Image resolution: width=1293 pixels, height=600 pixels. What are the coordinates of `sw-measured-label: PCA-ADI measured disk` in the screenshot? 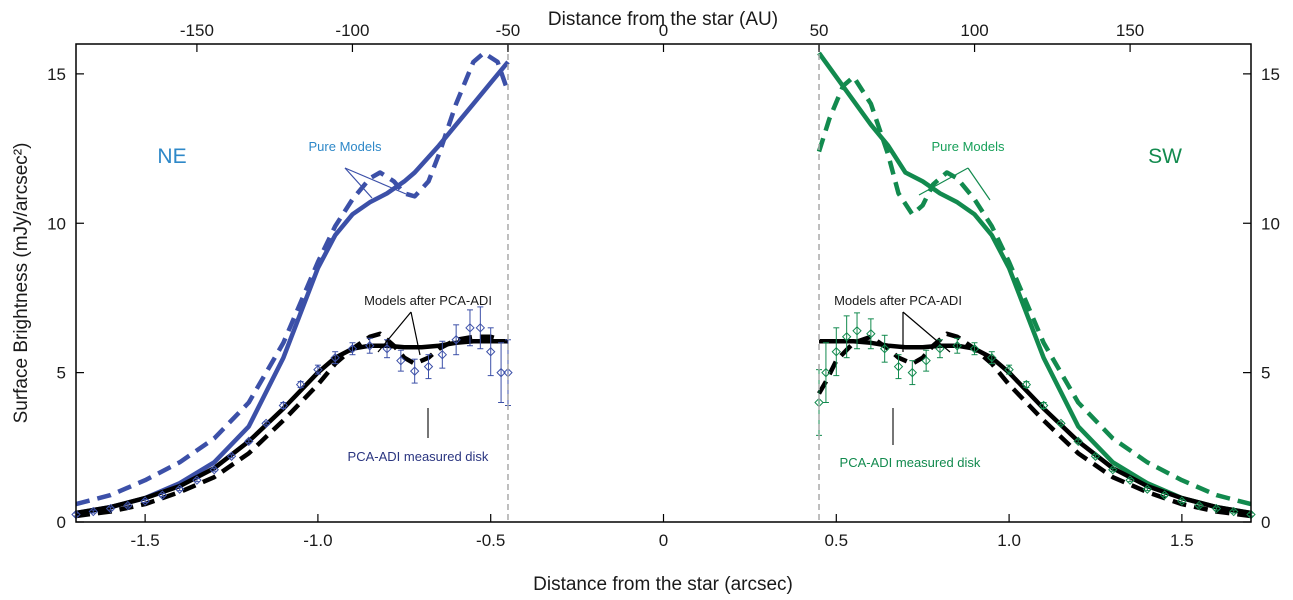 It's located at (910, 462).